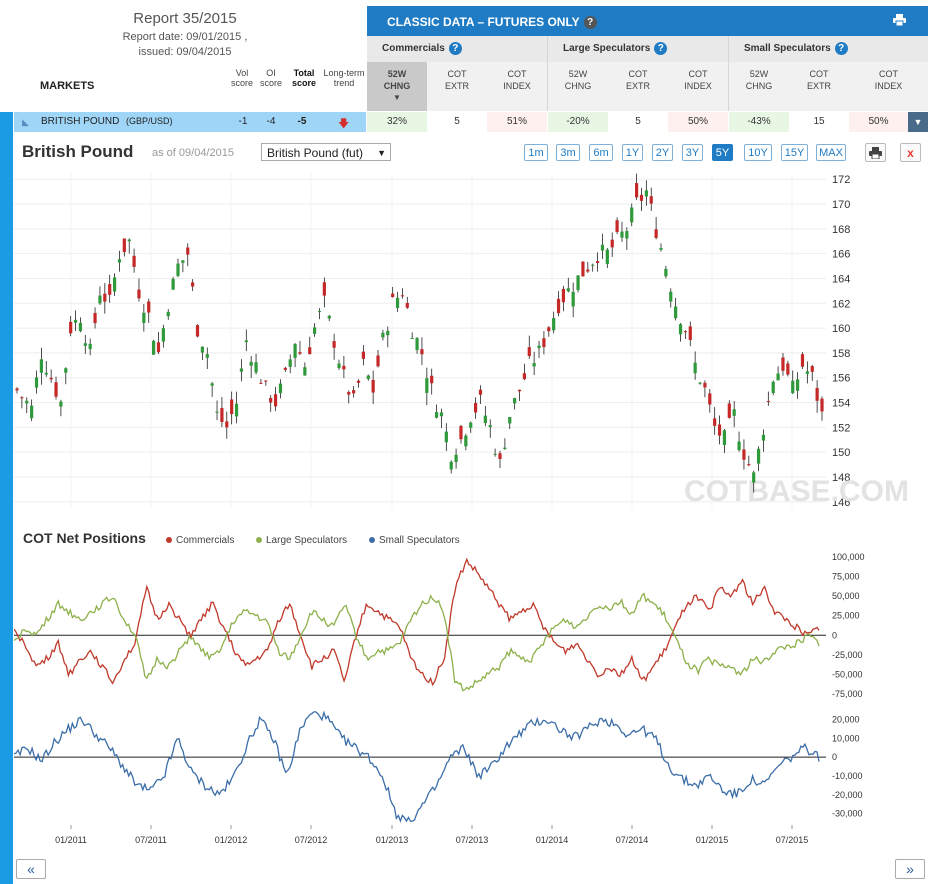 Image resolution: width=933 pixels, height=884 pixels. What do you see at coordinates (568, 152) in the screenshot?
I see `range-button-3m: 3m` at bounding box center [568, 152].